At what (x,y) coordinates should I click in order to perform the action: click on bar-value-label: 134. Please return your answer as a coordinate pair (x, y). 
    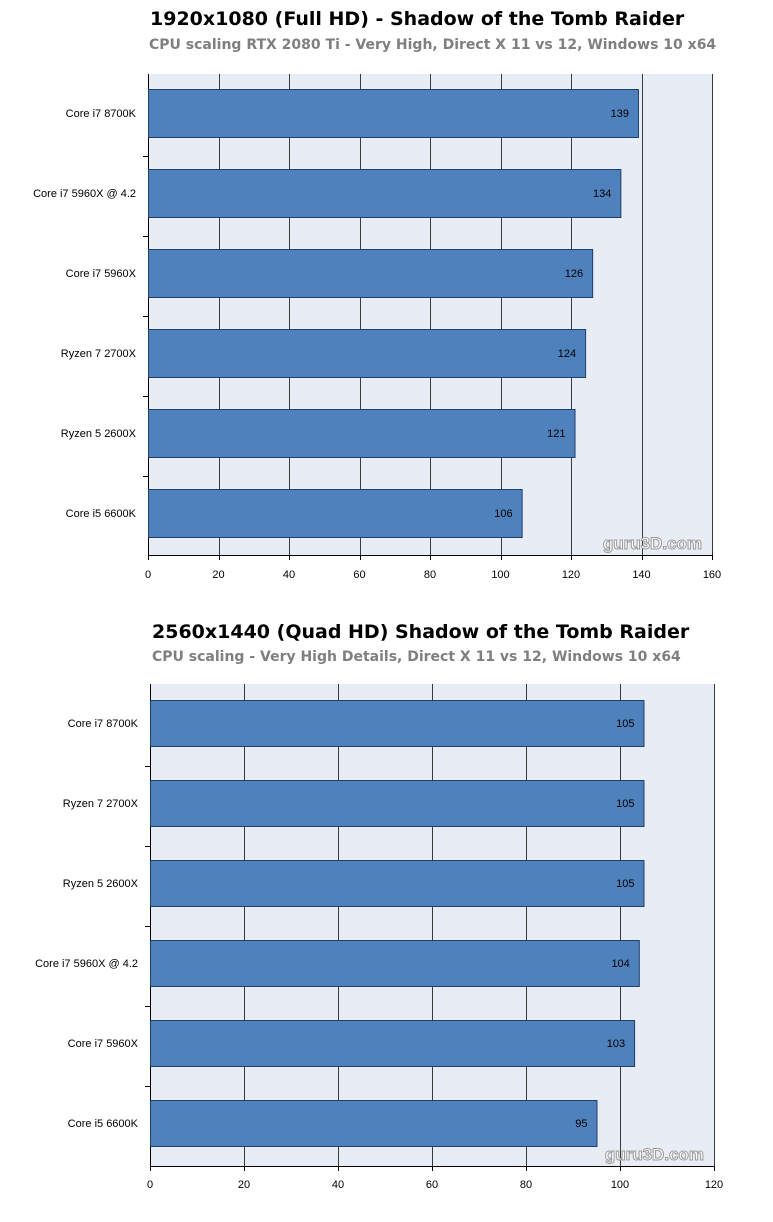
    Looking at the image, I should click on (602, 194).